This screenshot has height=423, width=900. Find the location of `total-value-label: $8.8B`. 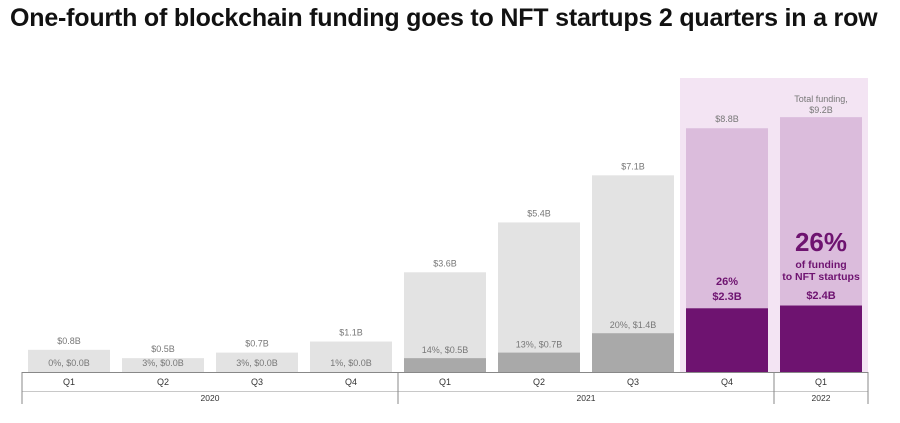

total-value-label: $8.8B is located at coordinates (727, 119).